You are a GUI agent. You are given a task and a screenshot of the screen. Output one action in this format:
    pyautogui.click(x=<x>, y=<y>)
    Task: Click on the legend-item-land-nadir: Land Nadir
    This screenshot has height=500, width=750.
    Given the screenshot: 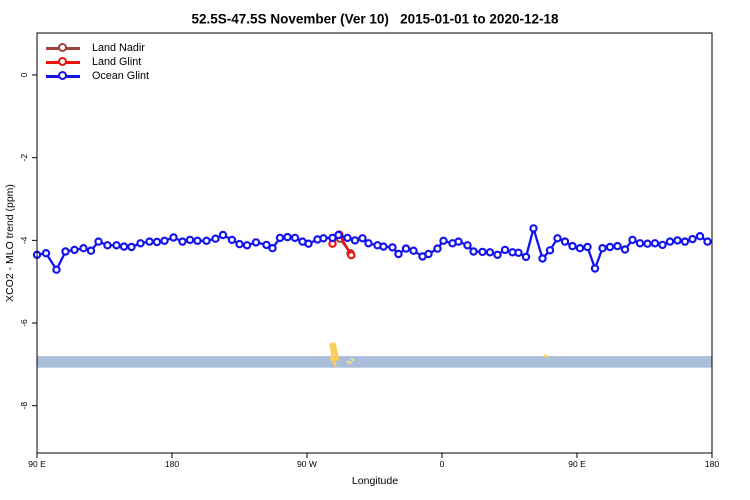 What is the action you would take?
    pyautogui.click(x=97, y=48)
    